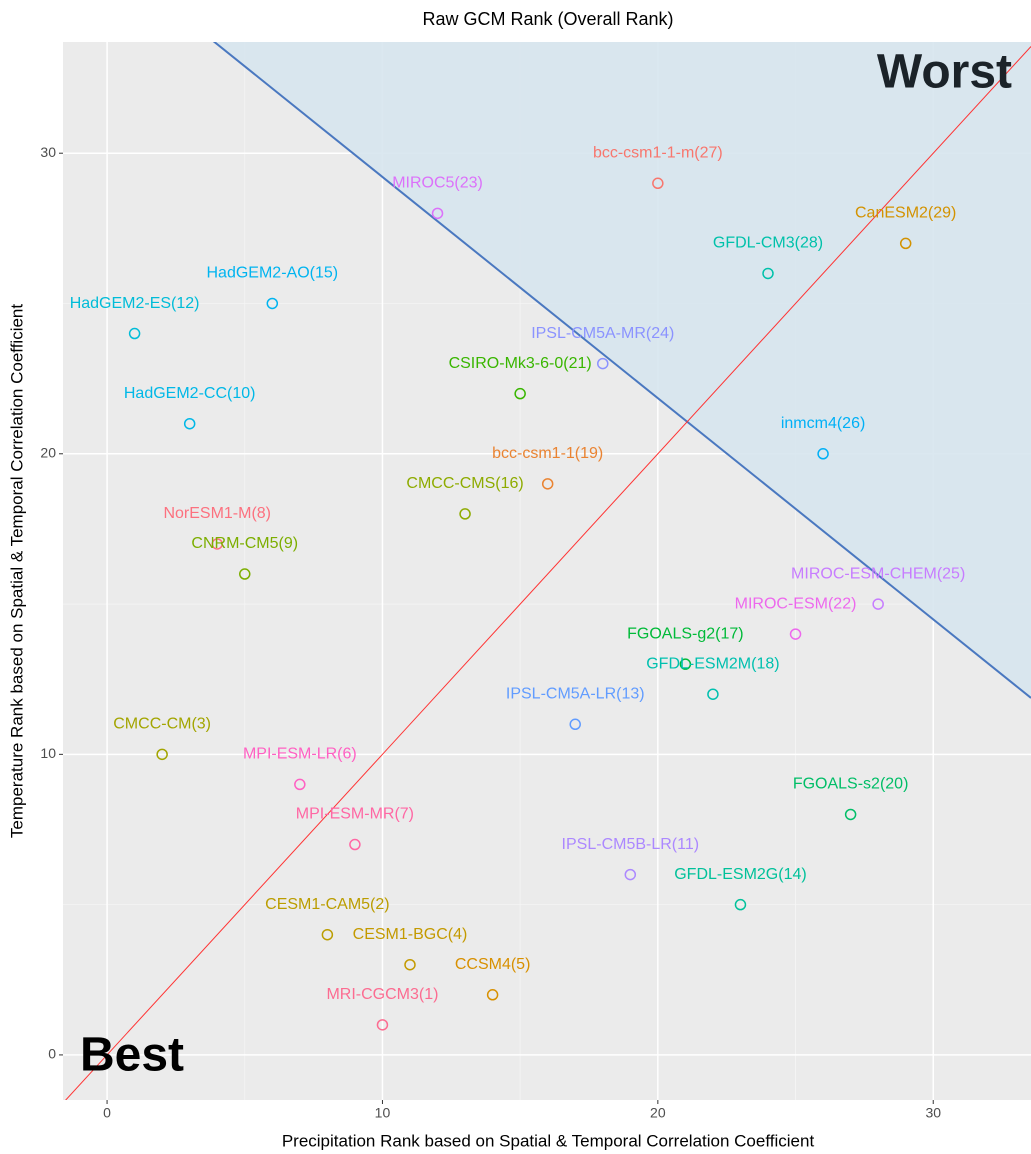 The width and height of the screenshot is (1031, 1154). Describe the element at coordinates (107, 1113) in the screenshot. I see `x-tick-label: 0` at that location.